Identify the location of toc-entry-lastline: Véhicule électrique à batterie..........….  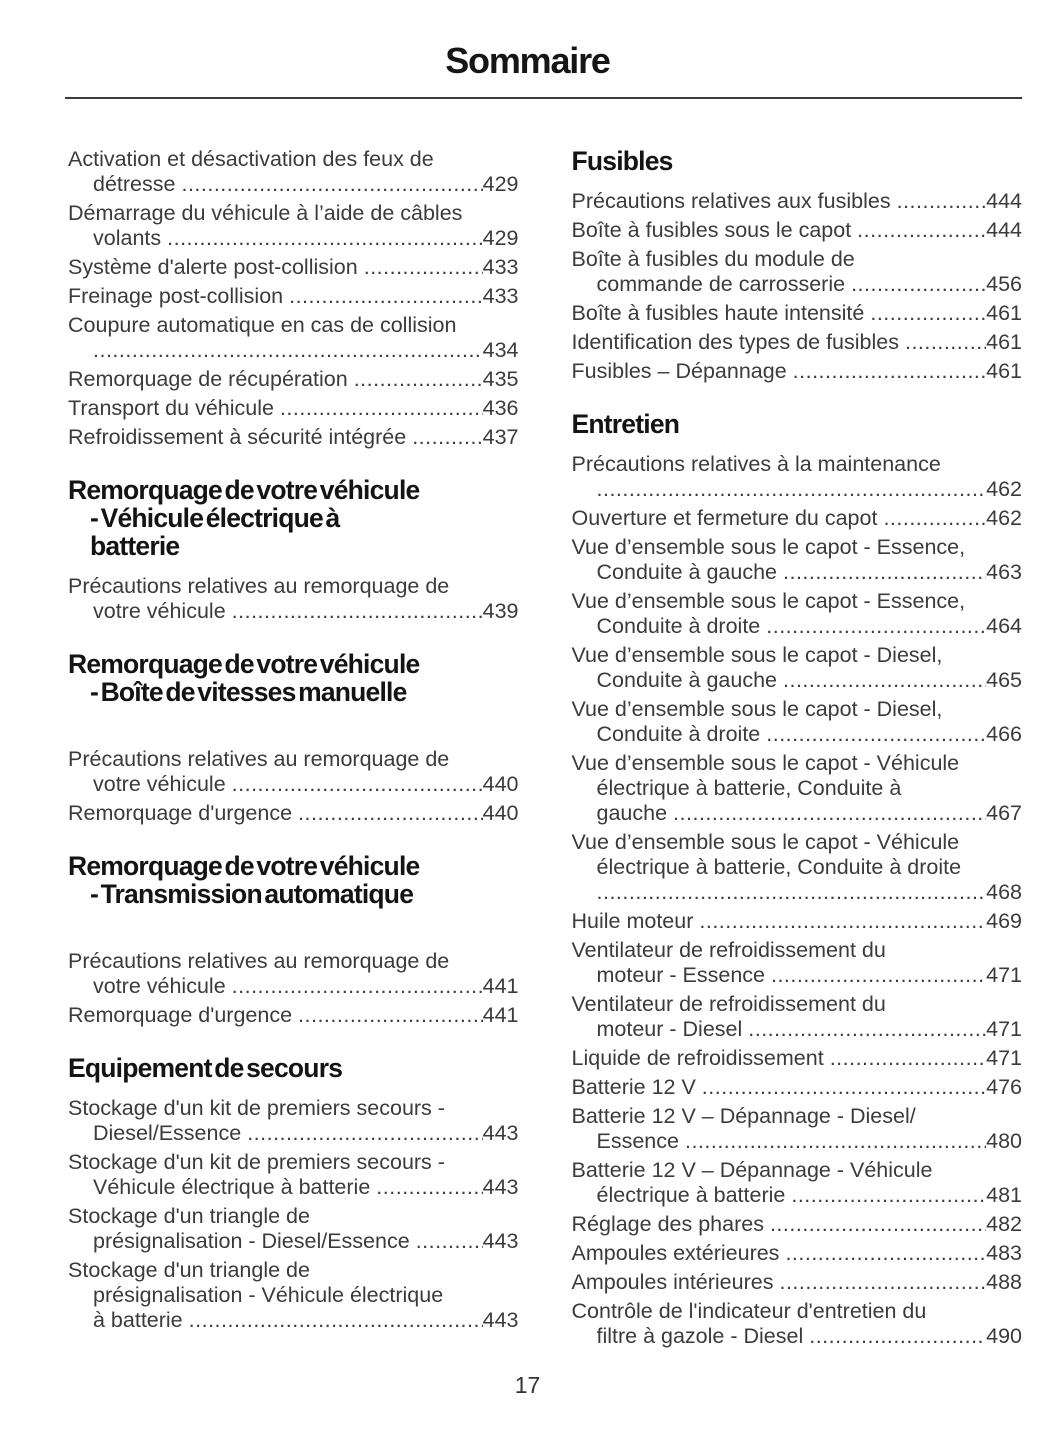
(293, 1187).